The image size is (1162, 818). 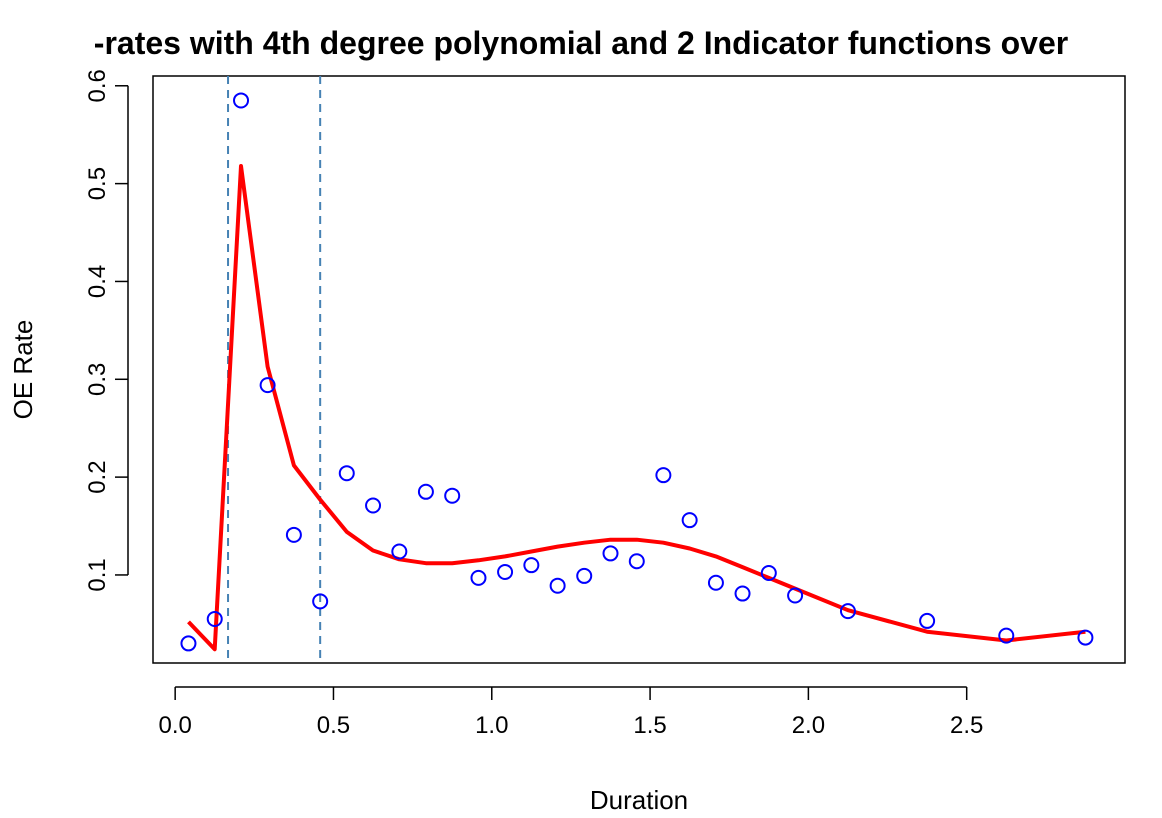 I want to click on x-tick-label: 2.0, so click(x=808, y=725).